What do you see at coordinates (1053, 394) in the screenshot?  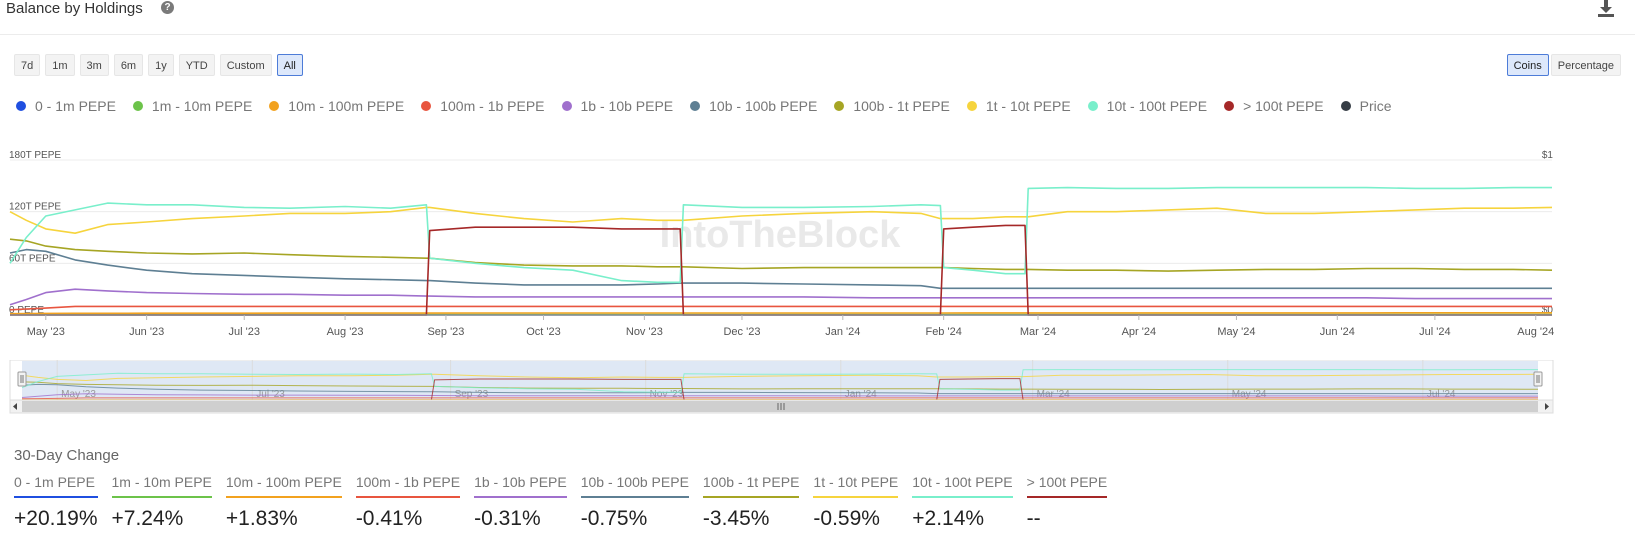 I see `navigator-tick-label: Mar '24` at bounding box center [1053, 394].